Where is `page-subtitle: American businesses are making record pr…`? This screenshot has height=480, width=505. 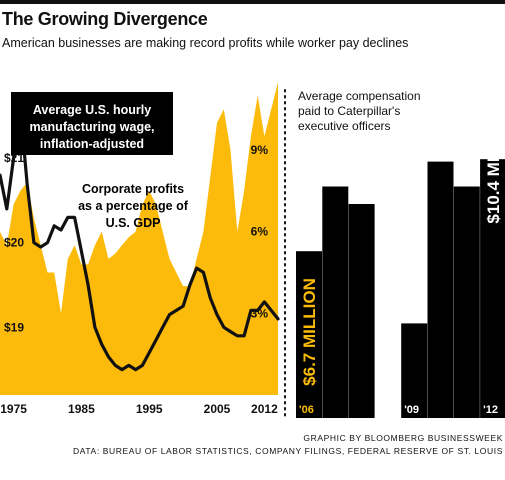 page-subtitle: American businesses are making record pr… is located at coordinates (205, 43).